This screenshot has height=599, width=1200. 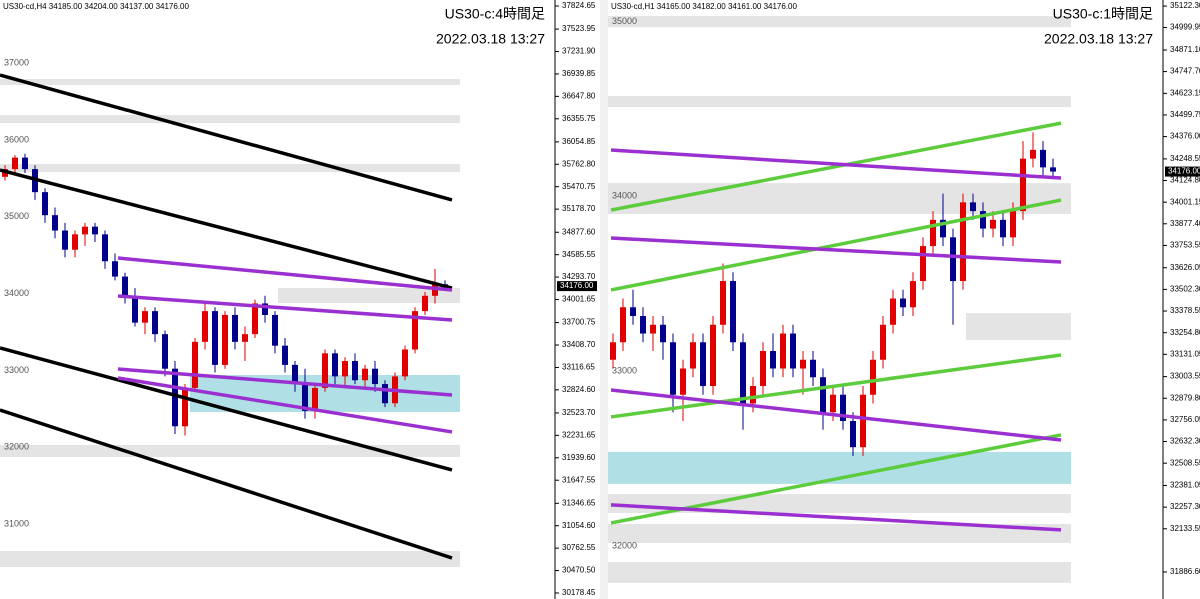 I want to click on y-tick-label: 34999.95, so click(x=1185, y=27).